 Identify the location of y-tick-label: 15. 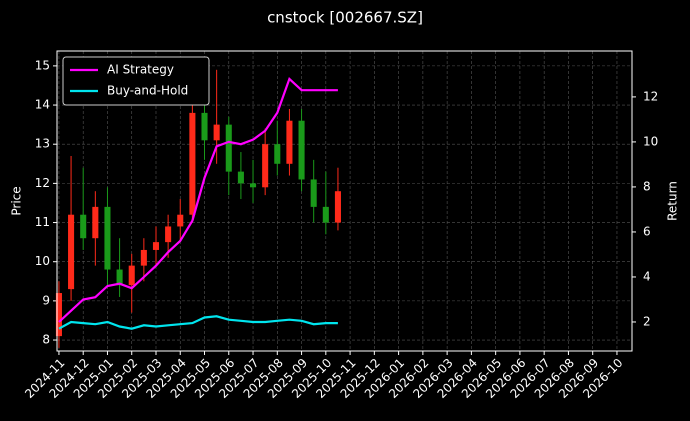
(42, 65).